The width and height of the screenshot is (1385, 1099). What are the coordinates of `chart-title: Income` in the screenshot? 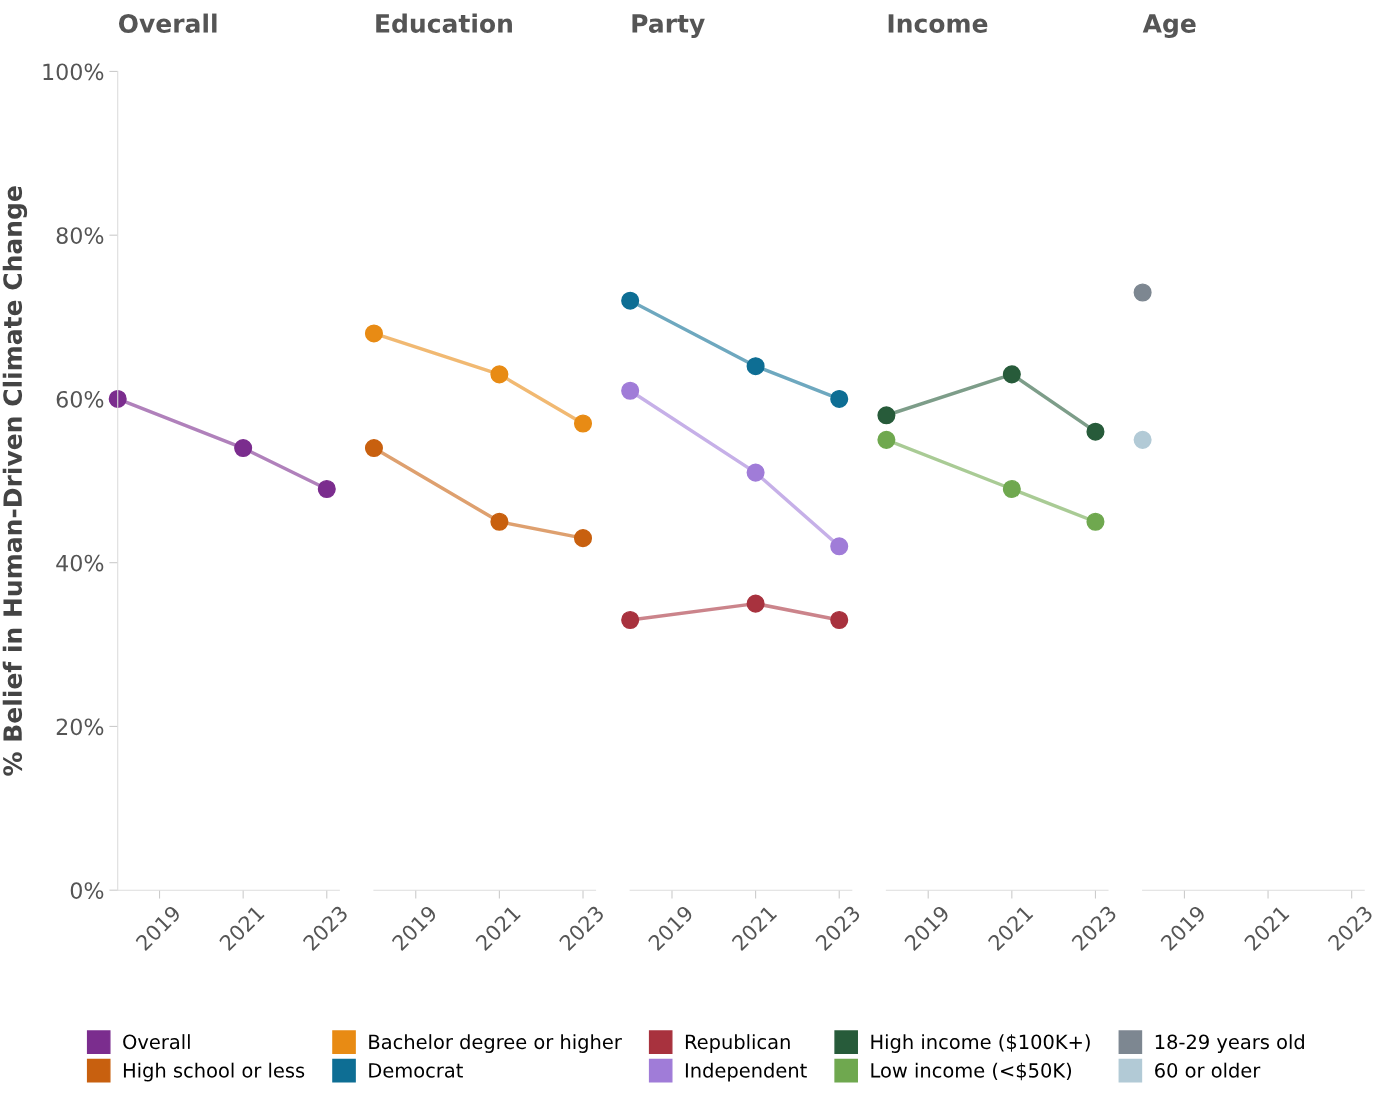 It's located at (938, 23).